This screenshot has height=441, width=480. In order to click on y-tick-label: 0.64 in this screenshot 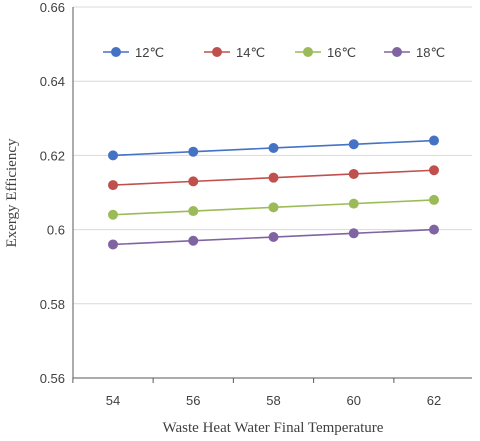, I will do `click(52, 81)`.